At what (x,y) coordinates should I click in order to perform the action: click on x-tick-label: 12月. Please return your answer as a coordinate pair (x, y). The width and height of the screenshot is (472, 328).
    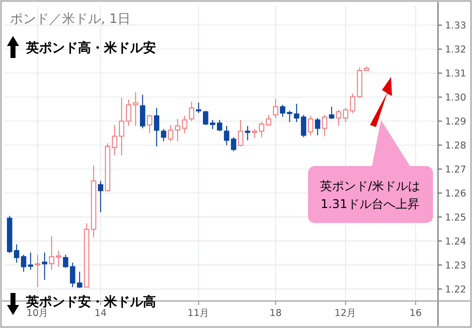
    Looking at the image, I should click on (345, 313).